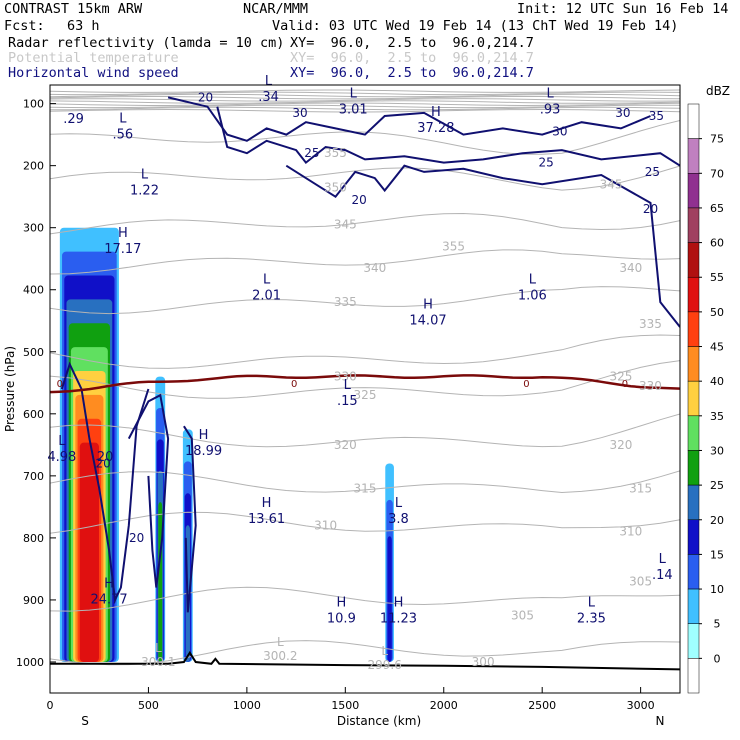 This screenshot has width=740, height=740. What do you see at coordinates (33, 228) in the screenshot?
I see `y-tick-label: 300` at bounding box center [33, 228].